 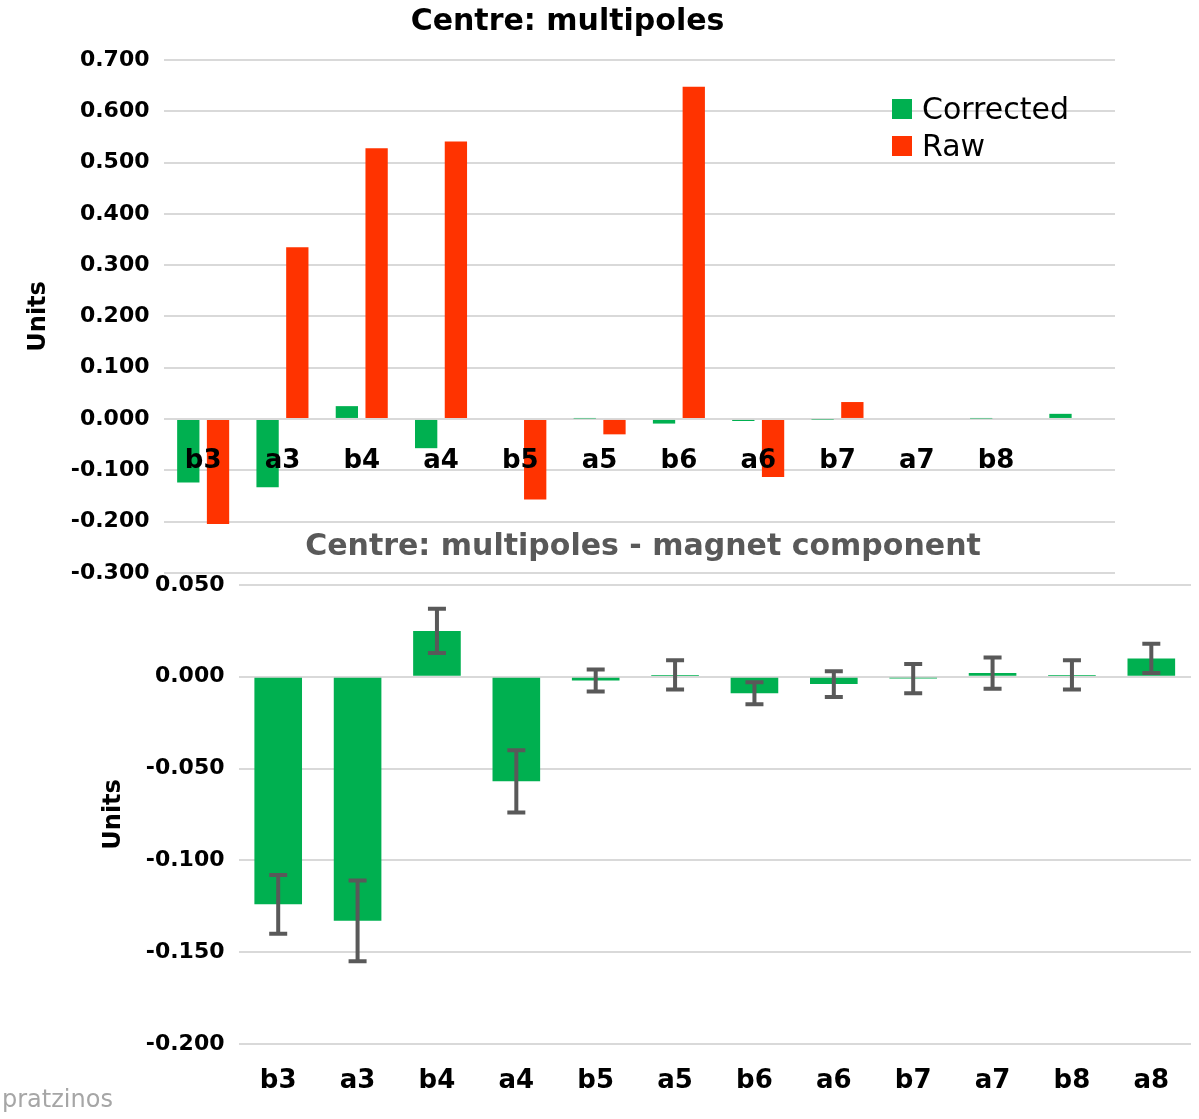 What do you see at coordinates (114, 366) in the screenshot?
I see `y-tick-label: 0.100` at bounding box center [114, 366].